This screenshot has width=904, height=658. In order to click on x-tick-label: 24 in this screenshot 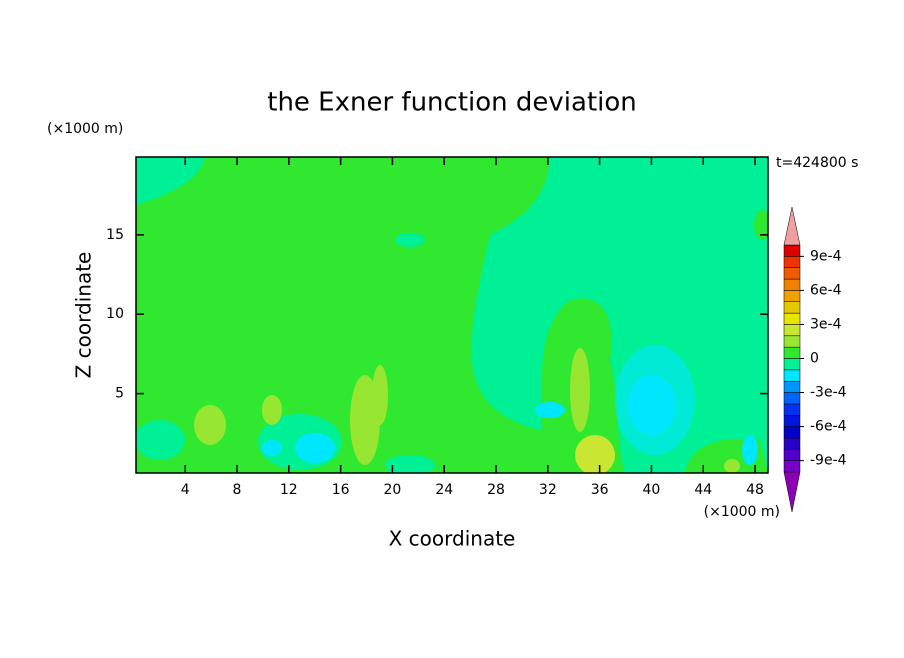, I will do `click(444, 490)`.